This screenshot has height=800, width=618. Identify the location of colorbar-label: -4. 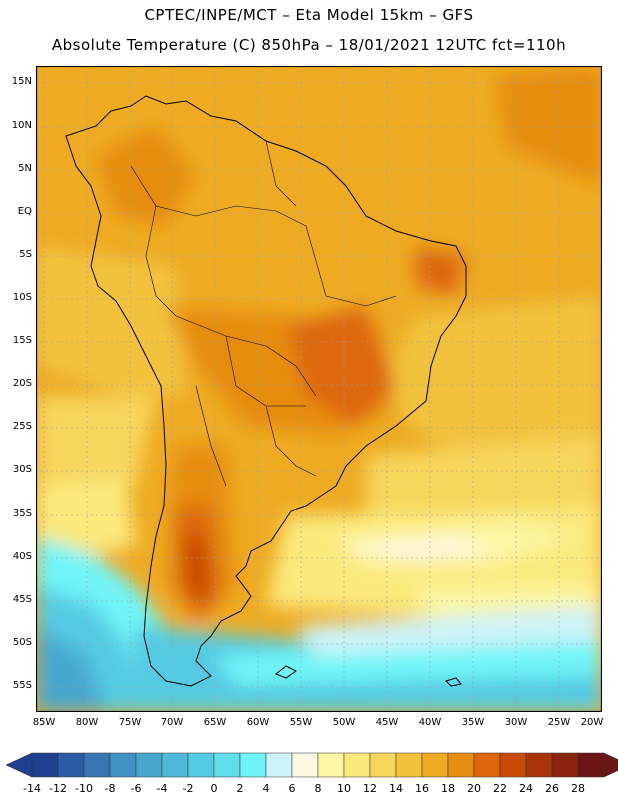
(162, 788).